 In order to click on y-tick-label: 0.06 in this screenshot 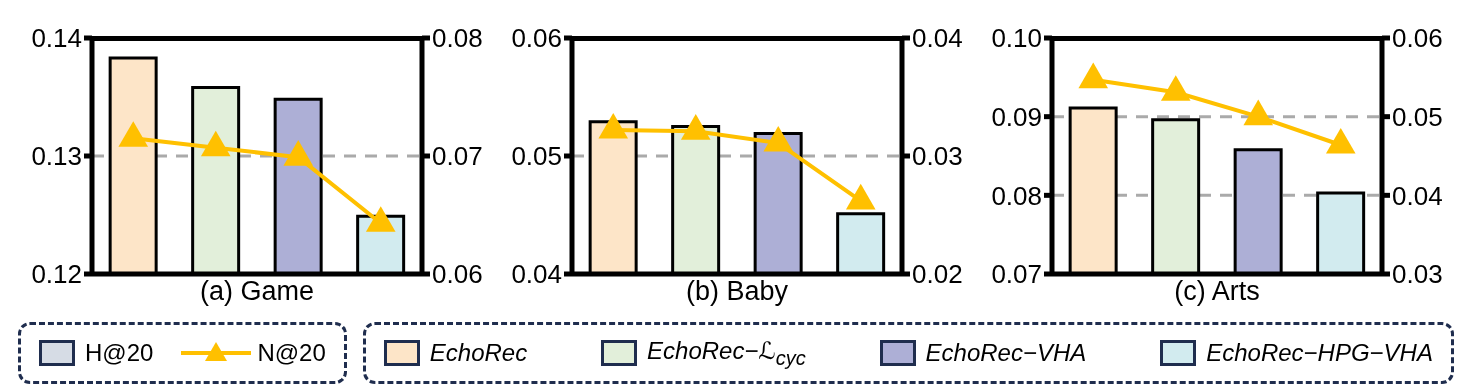, I will do `click(536, 38)`.